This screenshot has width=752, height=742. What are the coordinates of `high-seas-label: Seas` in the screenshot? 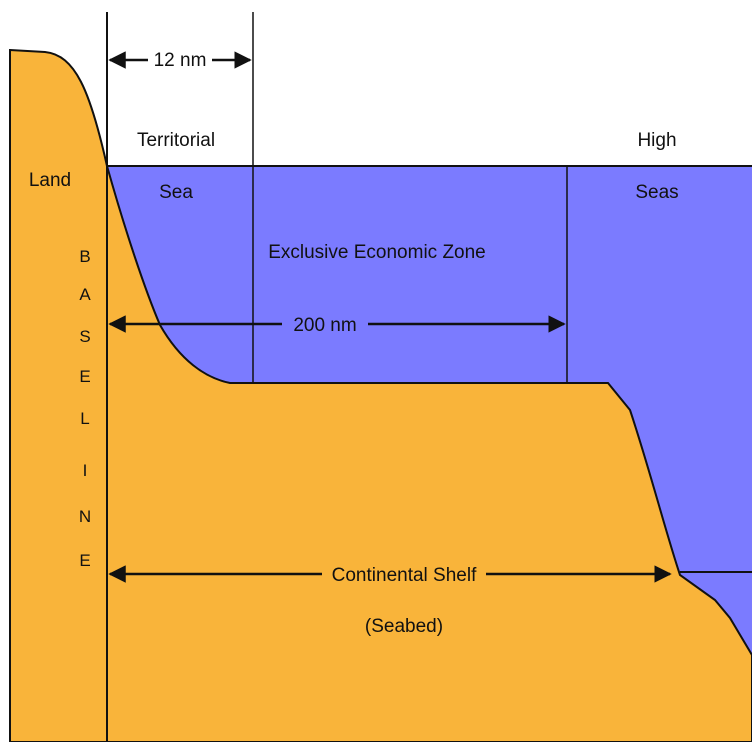 It's located at (656, 192).